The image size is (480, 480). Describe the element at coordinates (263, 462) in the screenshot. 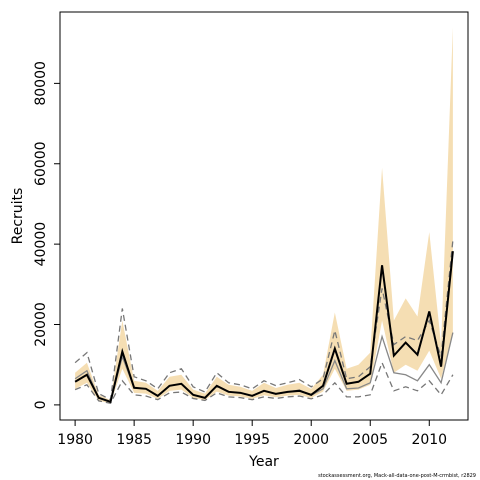

I see `x-axis-label: Year` at that location.